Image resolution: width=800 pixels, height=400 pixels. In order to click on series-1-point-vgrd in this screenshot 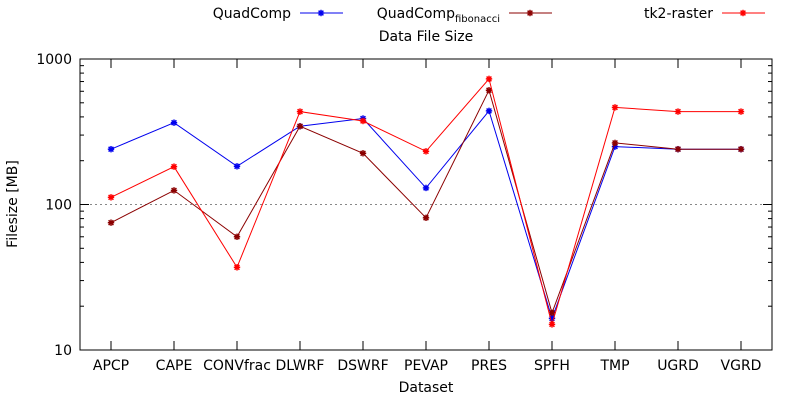, I will do `click(741, 149)`.